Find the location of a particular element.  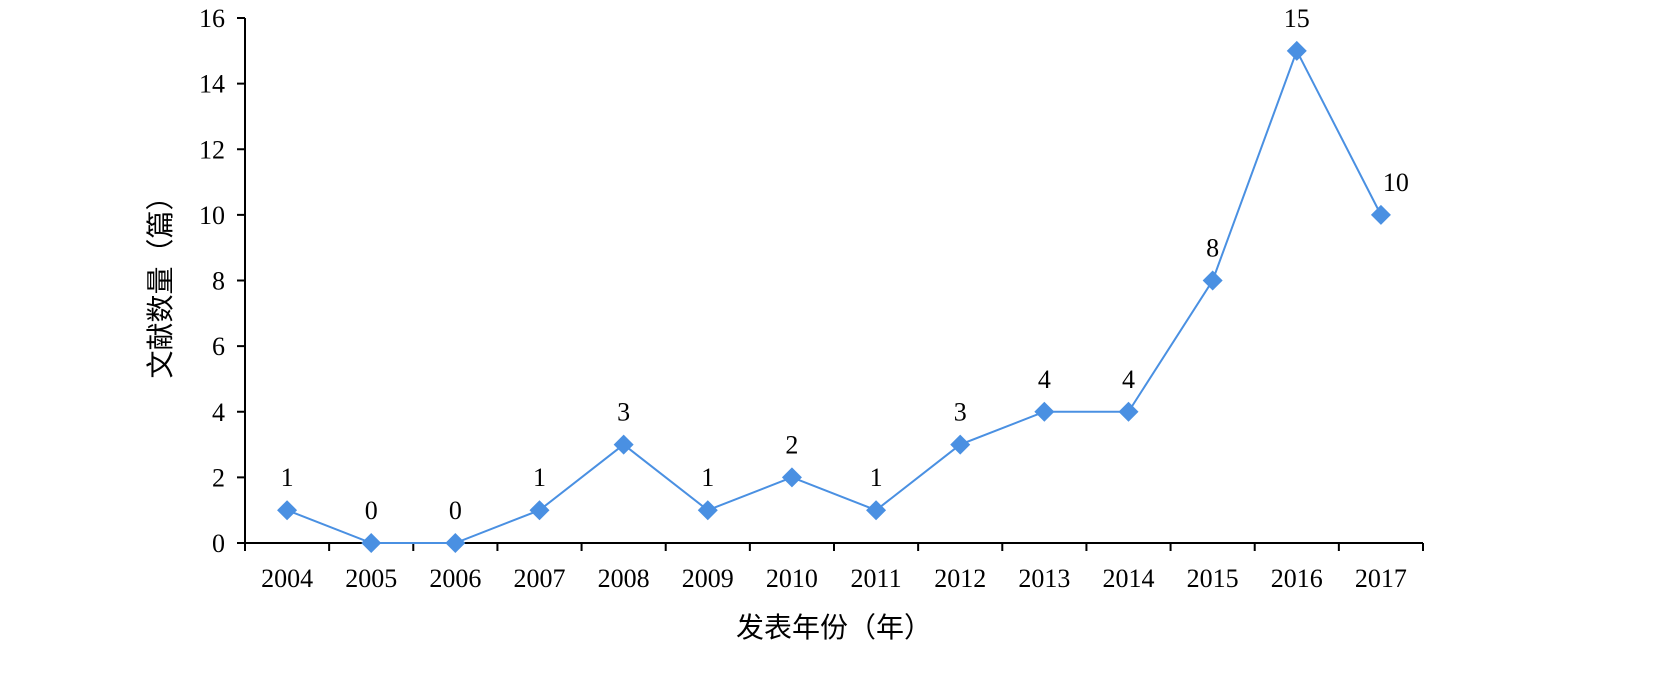

data-label: 15 is located at coordinates (1297, 18).